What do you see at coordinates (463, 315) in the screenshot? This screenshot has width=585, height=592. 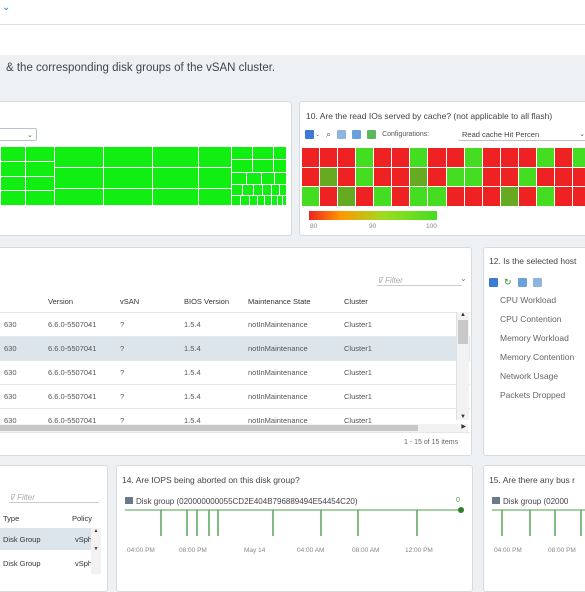 I see `scroll-up-icon: ▲` at bounding box center [463, 315].